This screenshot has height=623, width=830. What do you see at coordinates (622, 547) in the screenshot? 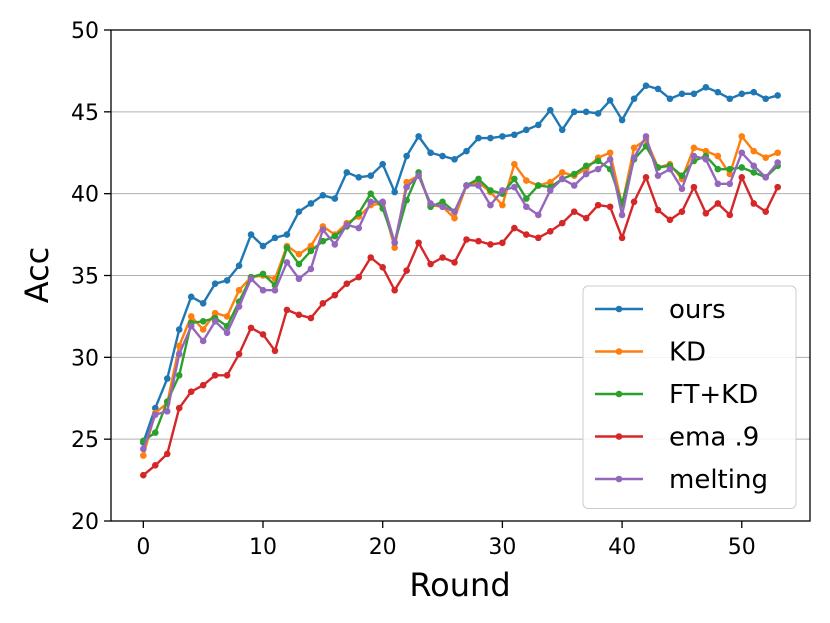
I see `x-tick-label: 40` at bounding box center [622, 547].